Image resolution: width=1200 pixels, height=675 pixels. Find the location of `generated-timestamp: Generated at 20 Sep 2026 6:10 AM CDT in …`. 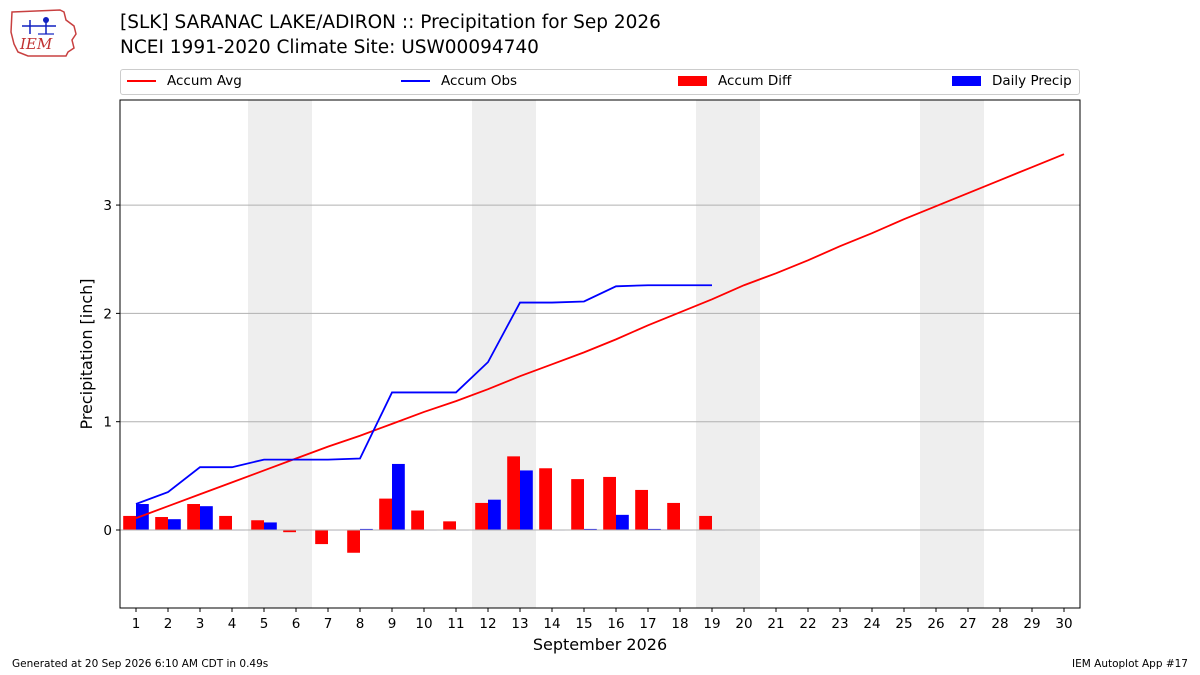

generated-timestamp: Generated at 20 Sep 2026 6:10 AM CDT in … is located at coordinates (140, 664).